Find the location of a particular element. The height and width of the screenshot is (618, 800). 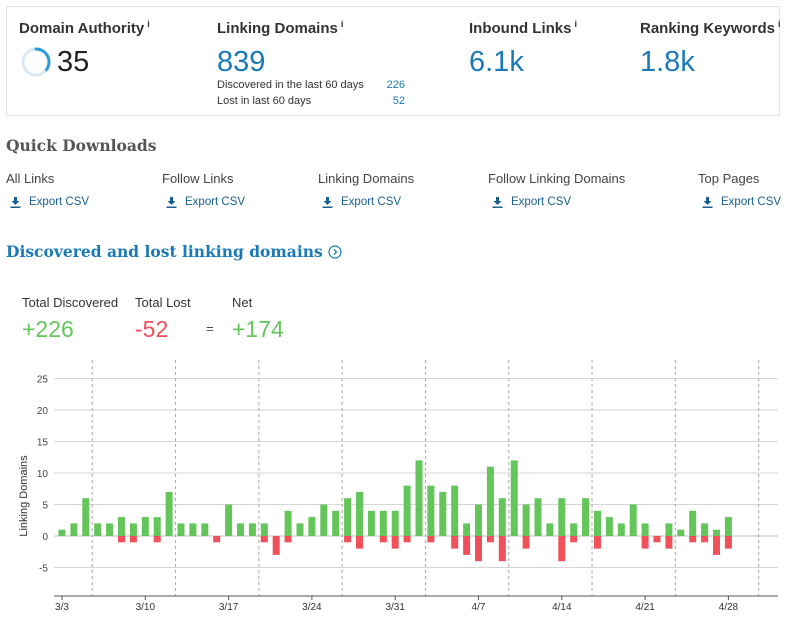

export-csv-linking-domains: Export CSV is located at coordinates (361, 202).